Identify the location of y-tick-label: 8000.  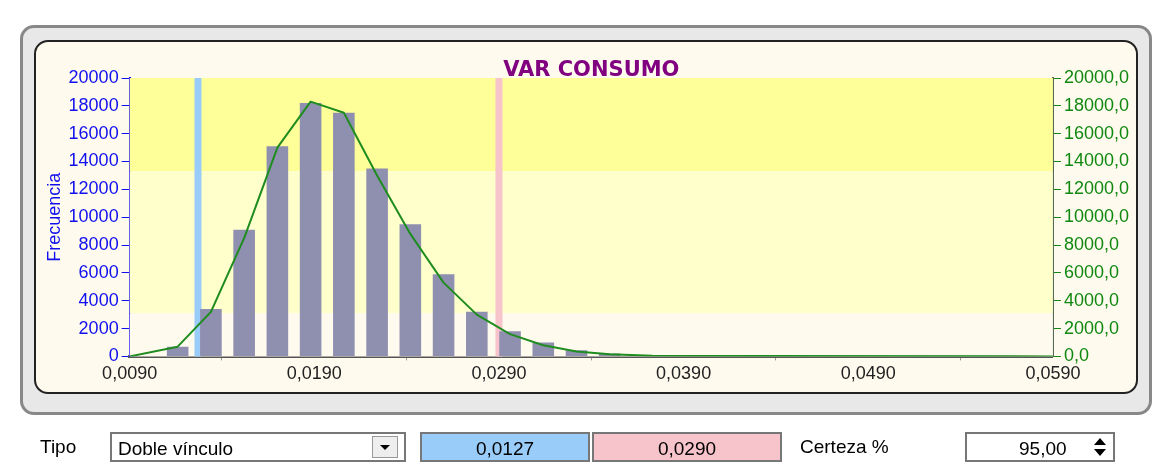
(98, 244).